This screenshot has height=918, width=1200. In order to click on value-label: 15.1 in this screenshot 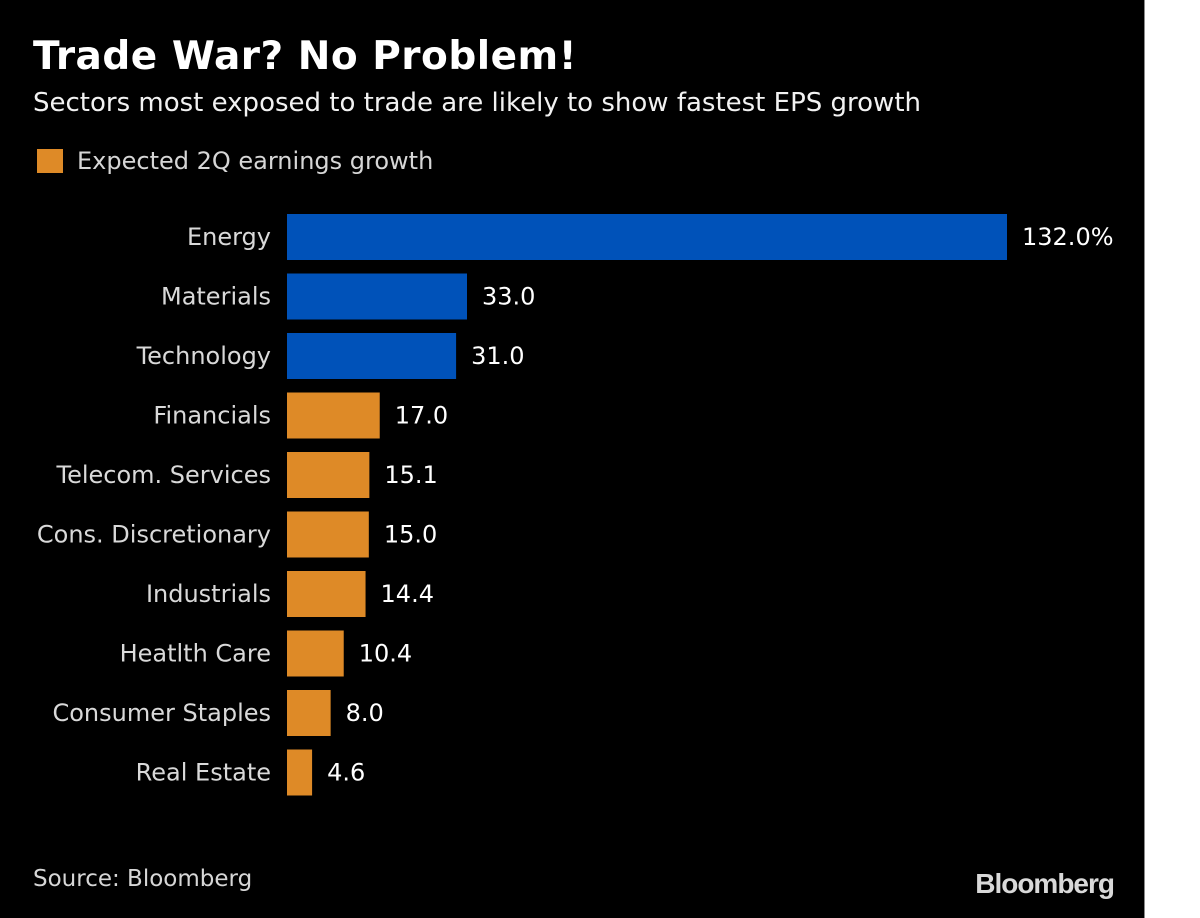, I will do `click(410, 475)`.